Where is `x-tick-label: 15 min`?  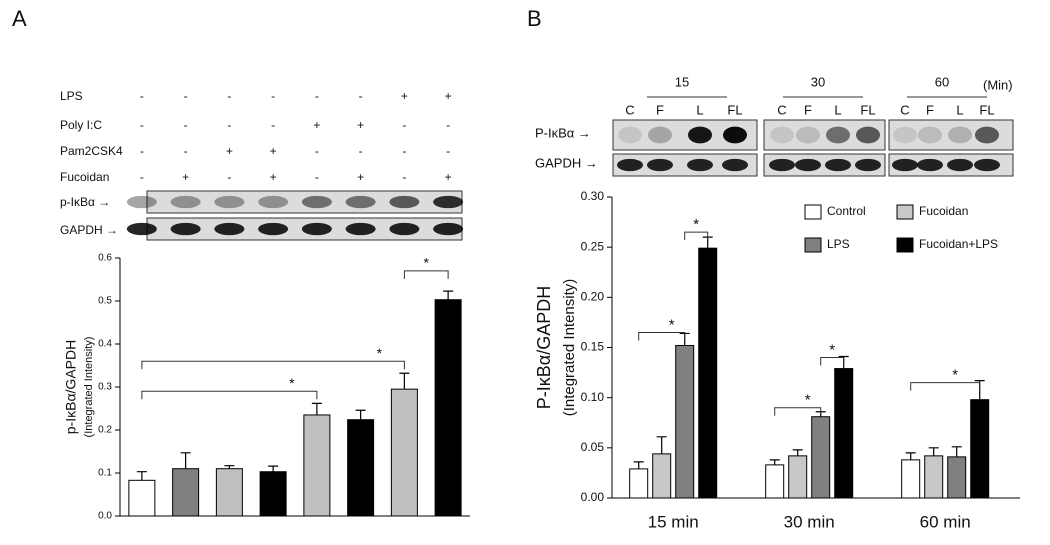
x-tick-label: 15 min is located at coordinates (673, 521).